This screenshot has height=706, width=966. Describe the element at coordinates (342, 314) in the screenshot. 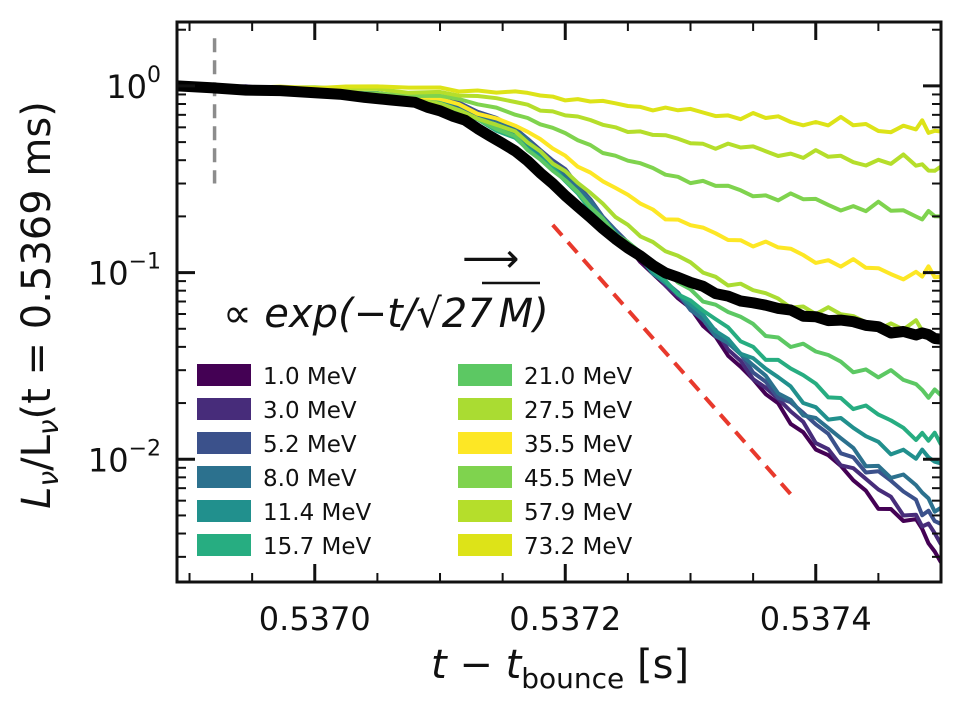

I see `annotation-expr: exp(−t/` at that location.